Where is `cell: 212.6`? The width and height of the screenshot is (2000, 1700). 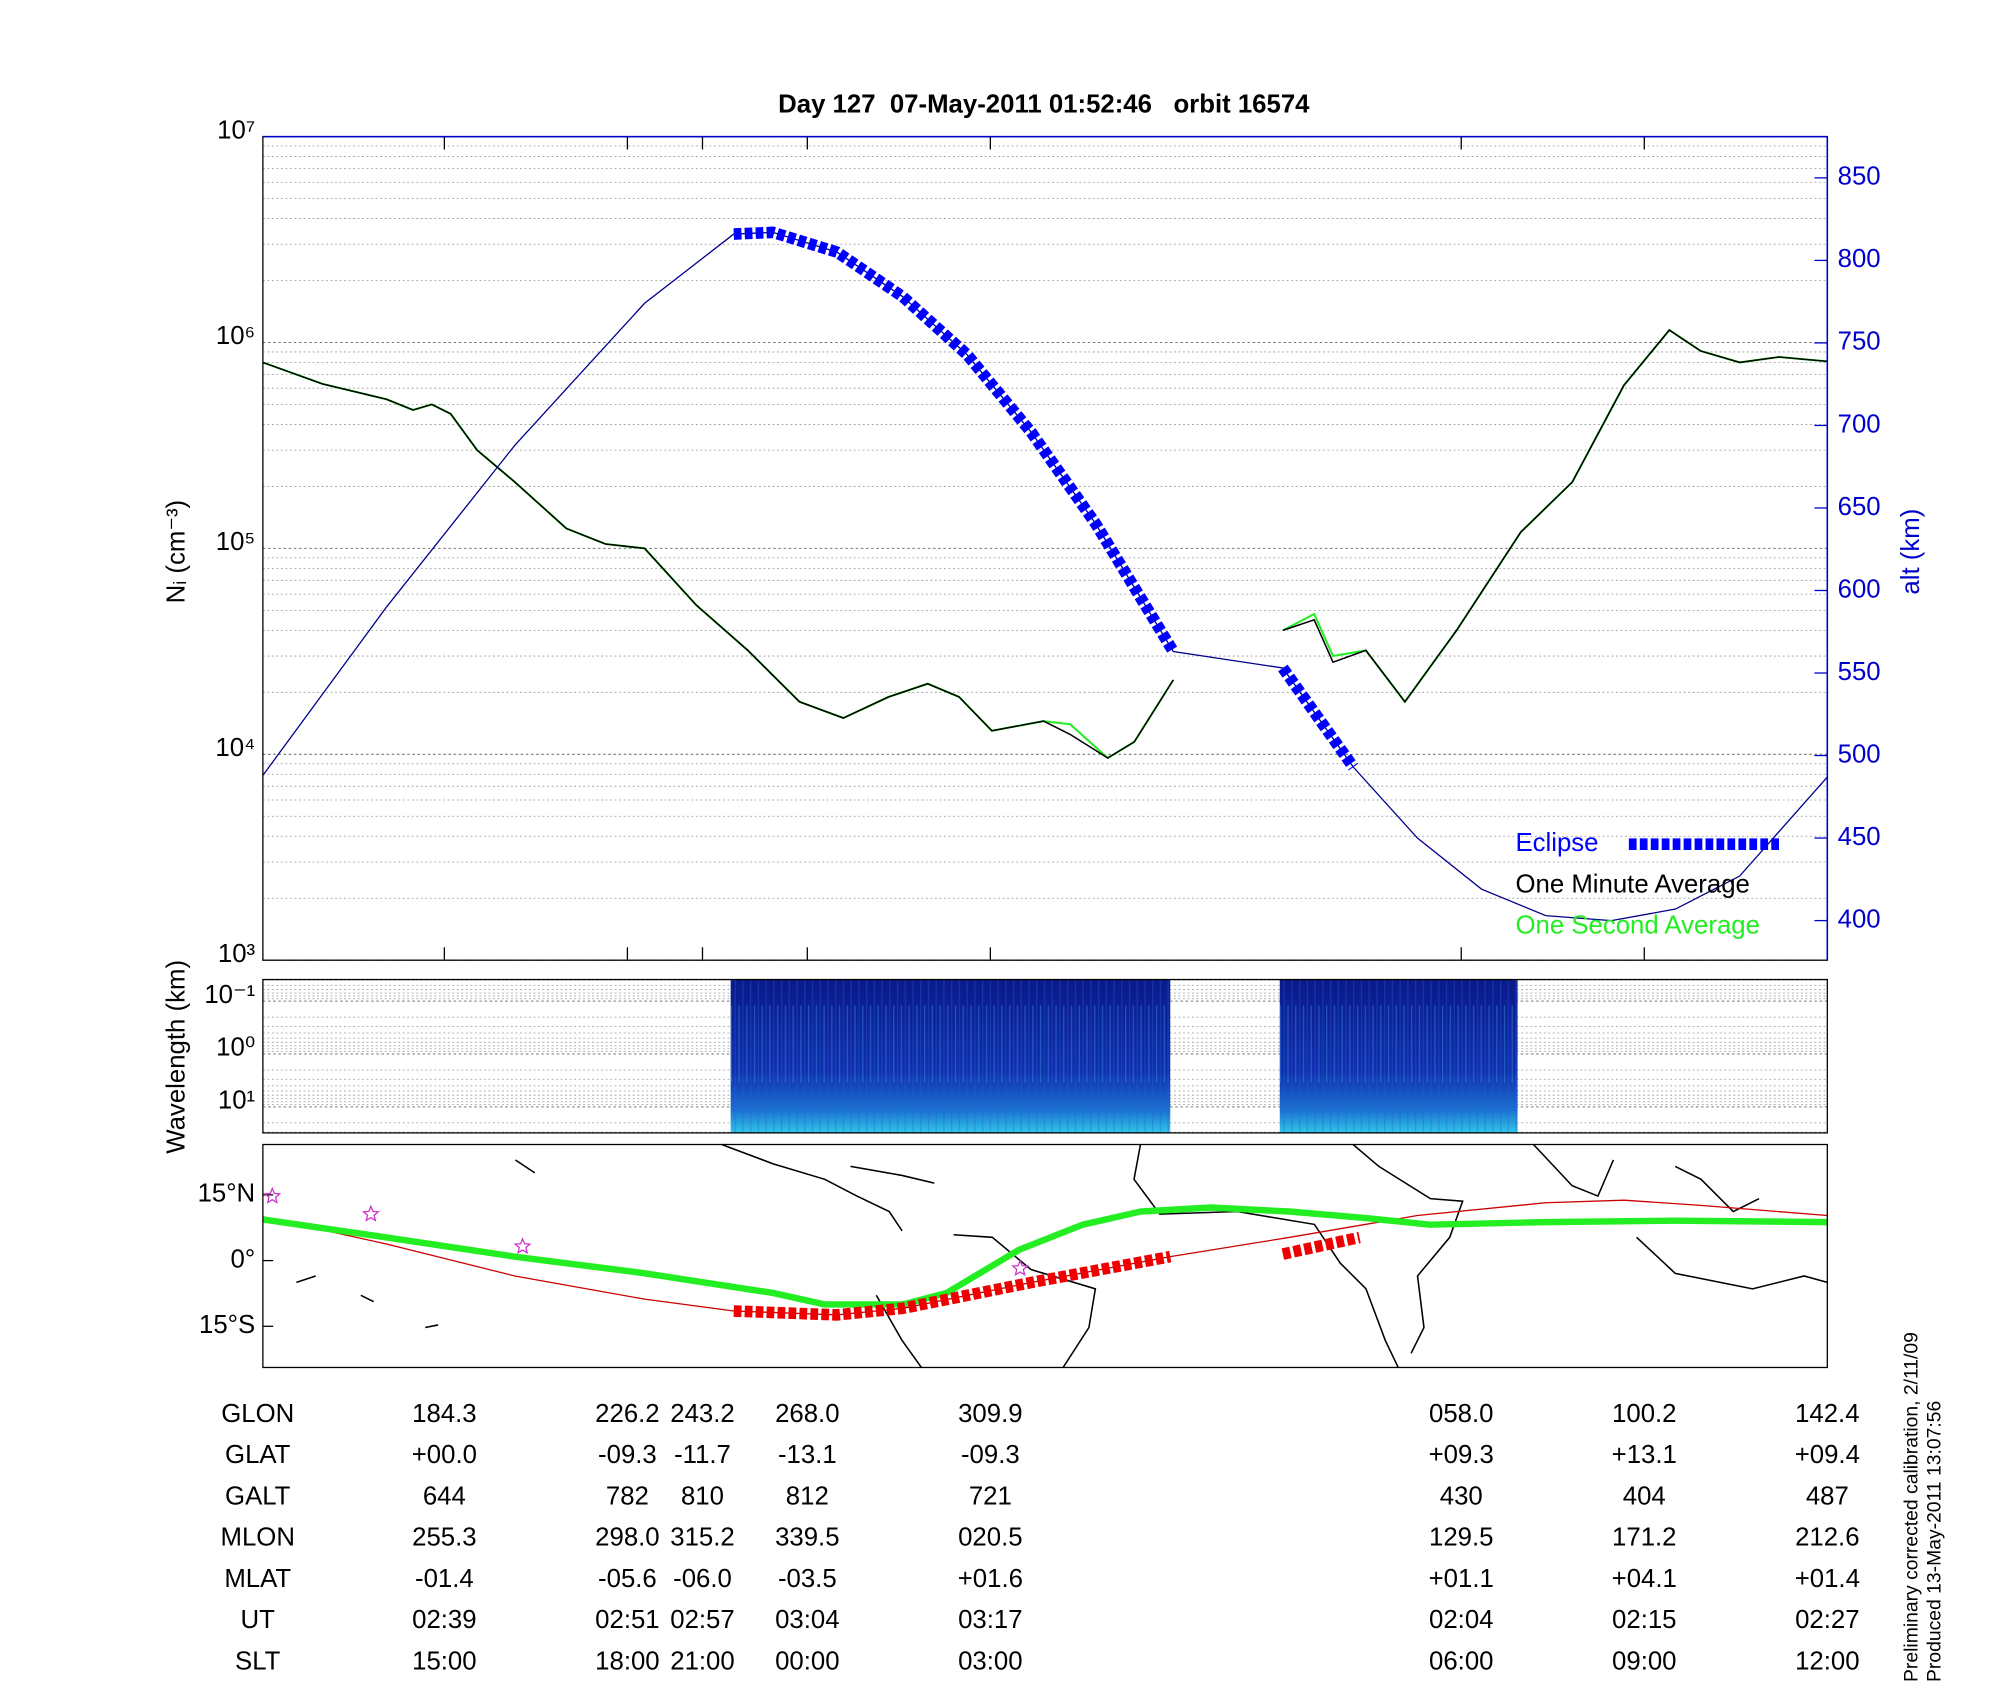 cell: 212.6 is located at coordinates (1827, 1538).